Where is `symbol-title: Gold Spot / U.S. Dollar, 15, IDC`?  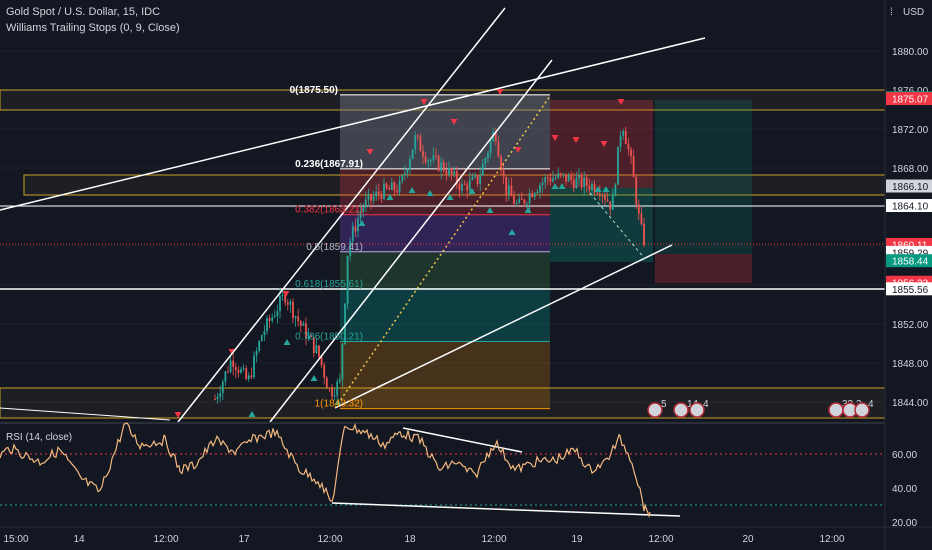 symbol-title: Gold Spot / U.S. Dollar, 15, IDC is located at coordinates (83, 12).